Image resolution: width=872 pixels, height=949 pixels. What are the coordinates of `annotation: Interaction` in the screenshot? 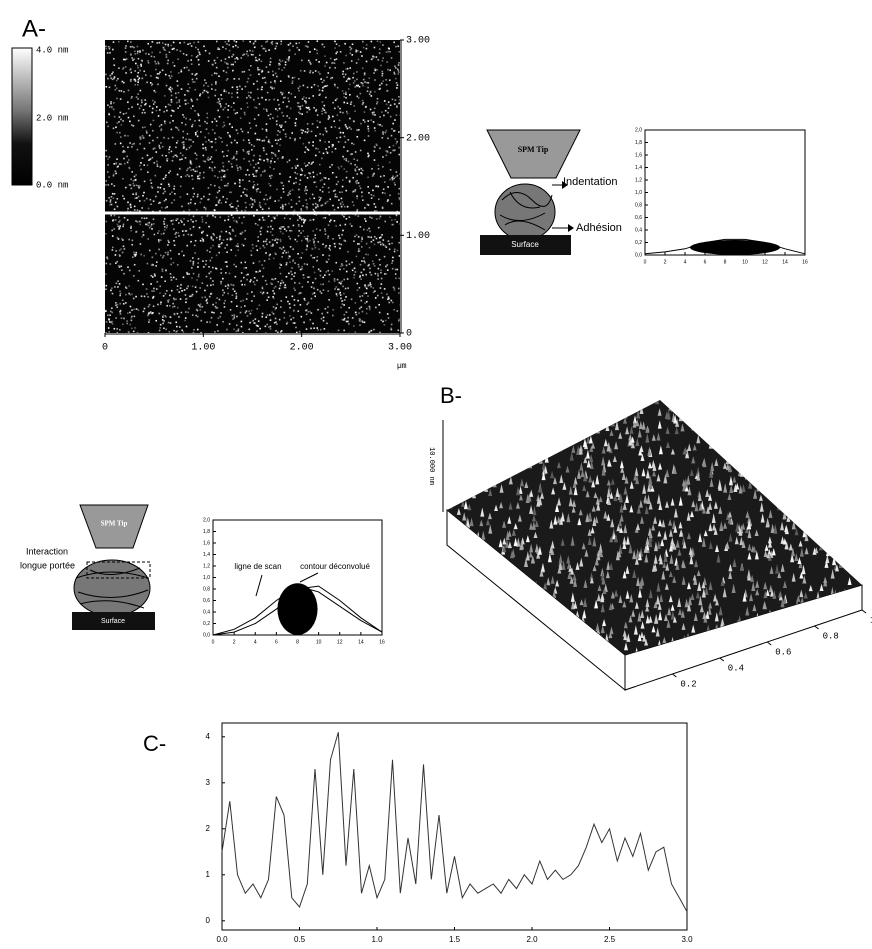 It's located at (47, 551).